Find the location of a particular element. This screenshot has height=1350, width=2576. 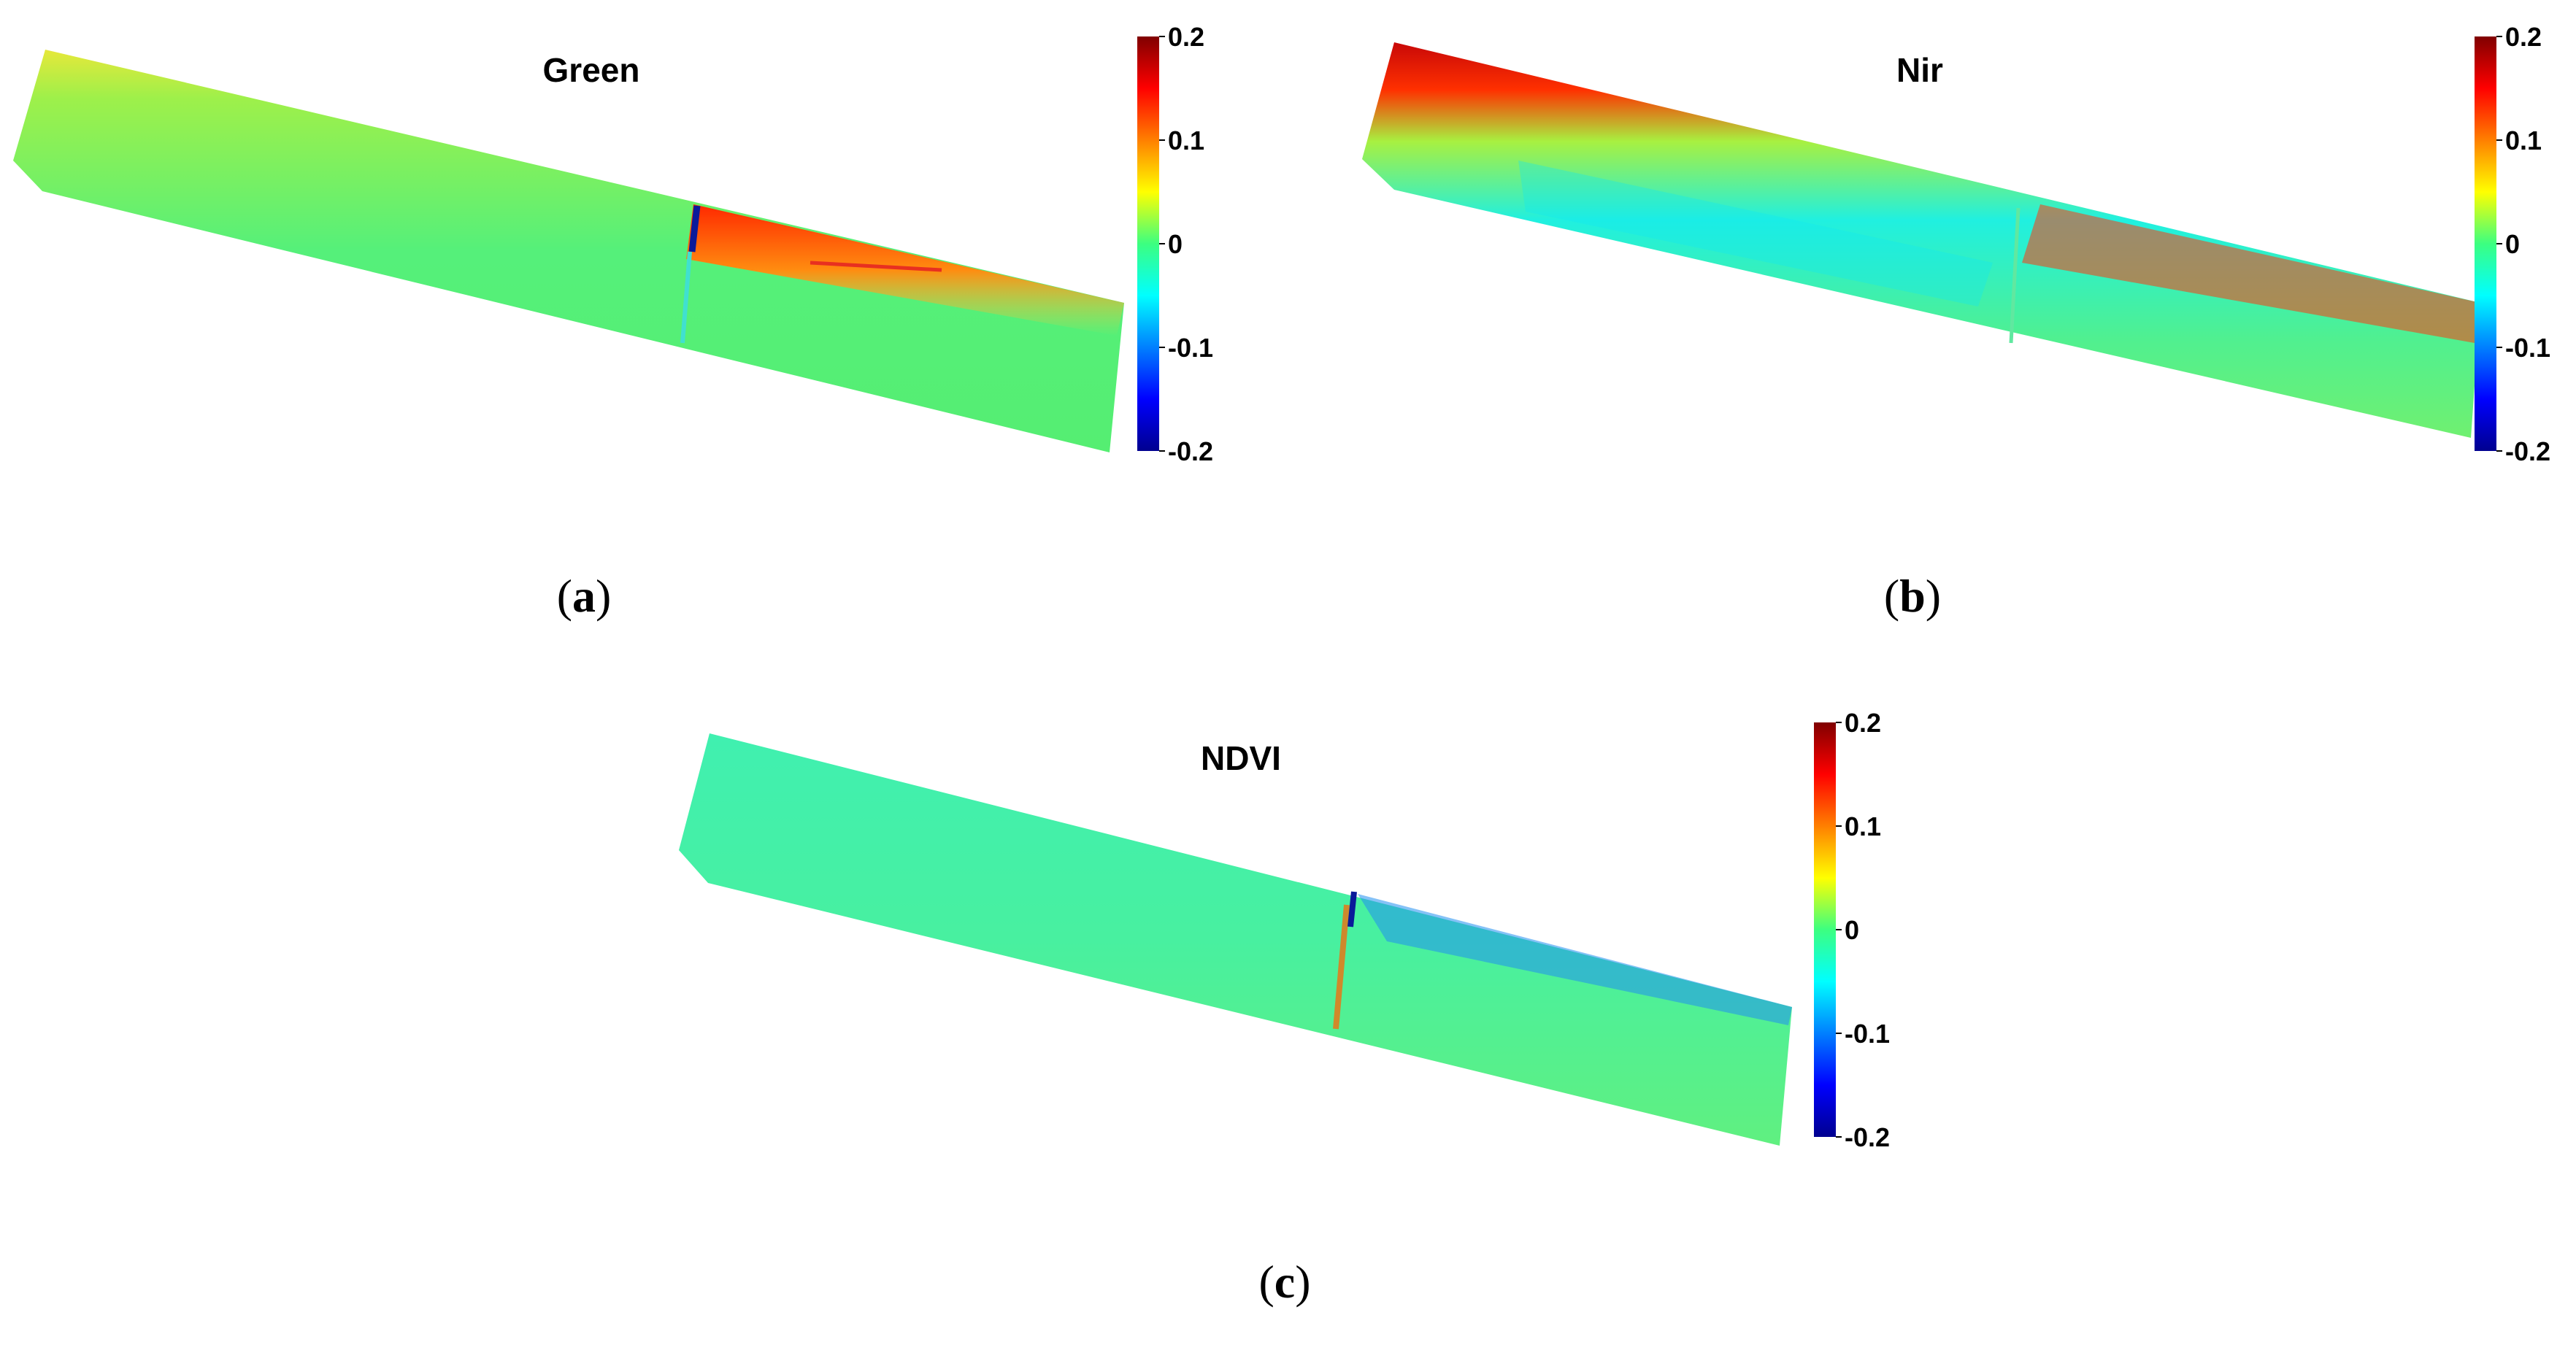

caption-a: (a) is located at coordinates (584, 596).